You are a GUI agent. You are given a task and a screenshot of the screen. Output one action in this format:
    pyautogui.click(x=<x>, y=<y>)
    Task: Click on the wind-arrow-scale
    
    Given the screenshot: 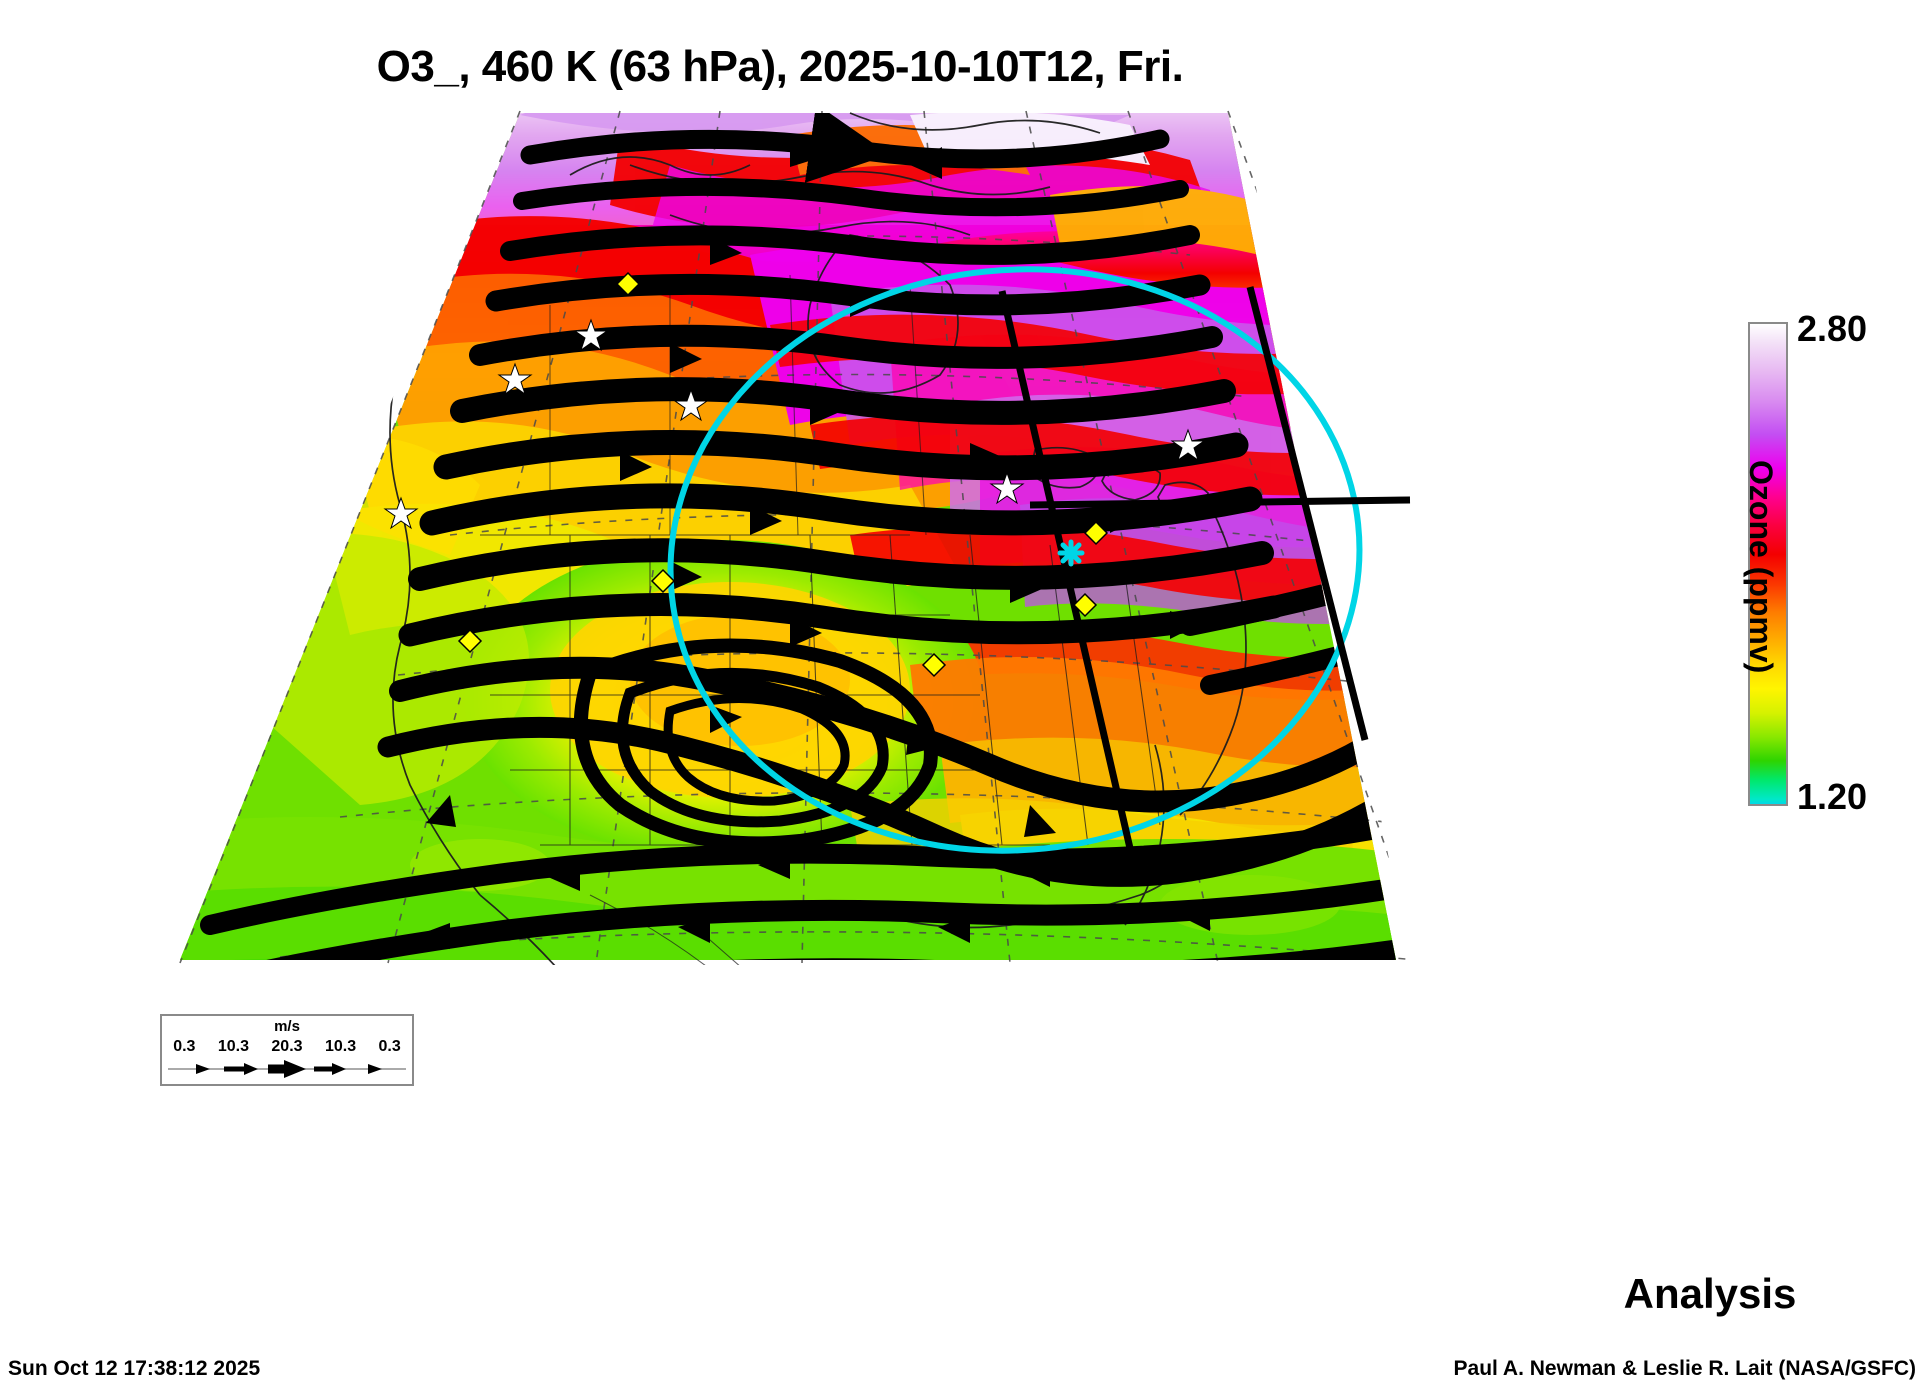 What is the action you would take?
    pyautogui.click(x=287, y=1069)
    